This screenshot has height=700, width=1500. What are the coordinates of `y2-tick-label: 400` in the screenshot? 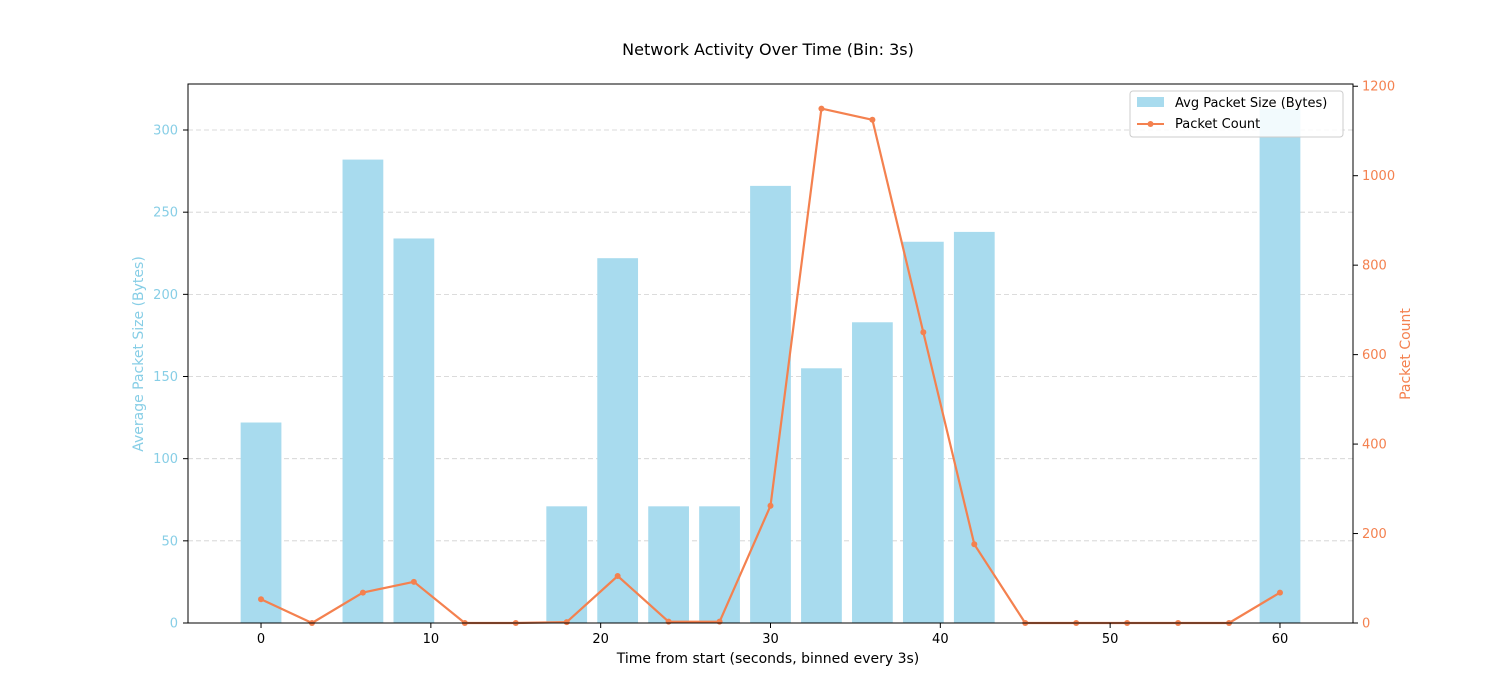 It's located at (1374, 445).